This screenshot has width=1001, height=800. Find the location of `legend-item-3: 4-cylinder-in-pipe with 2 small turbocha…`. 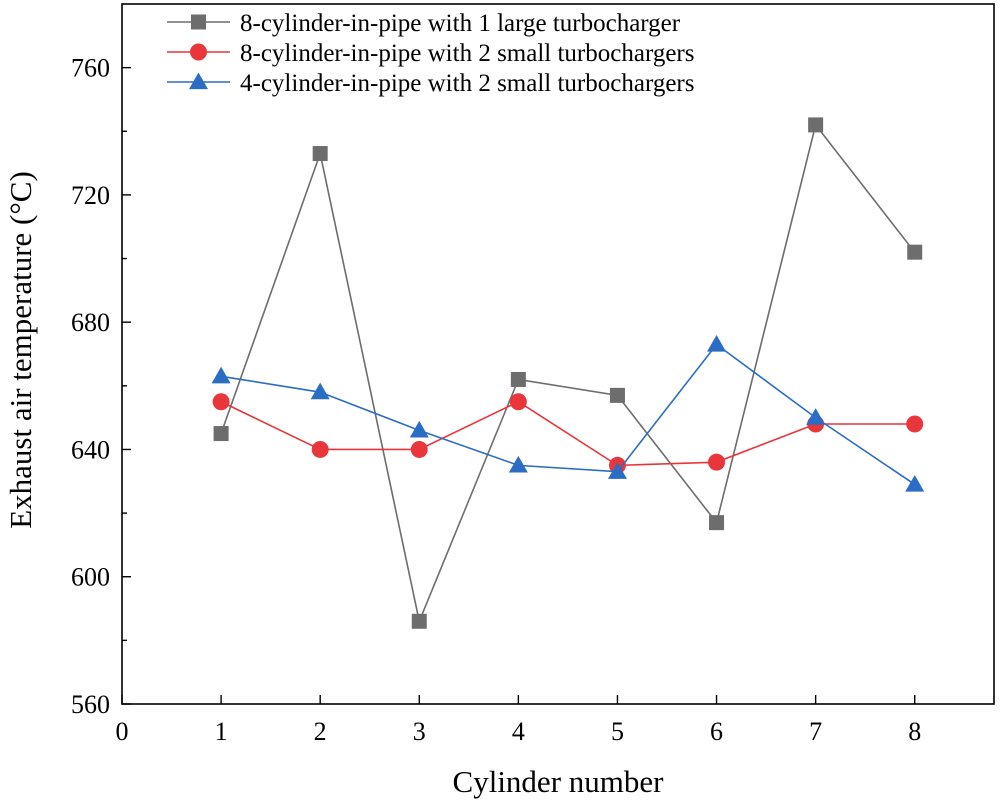

legend-item-3: 4-cylinder-in-pipe with 2 small turbocha… is located at coordinates (430, 83).